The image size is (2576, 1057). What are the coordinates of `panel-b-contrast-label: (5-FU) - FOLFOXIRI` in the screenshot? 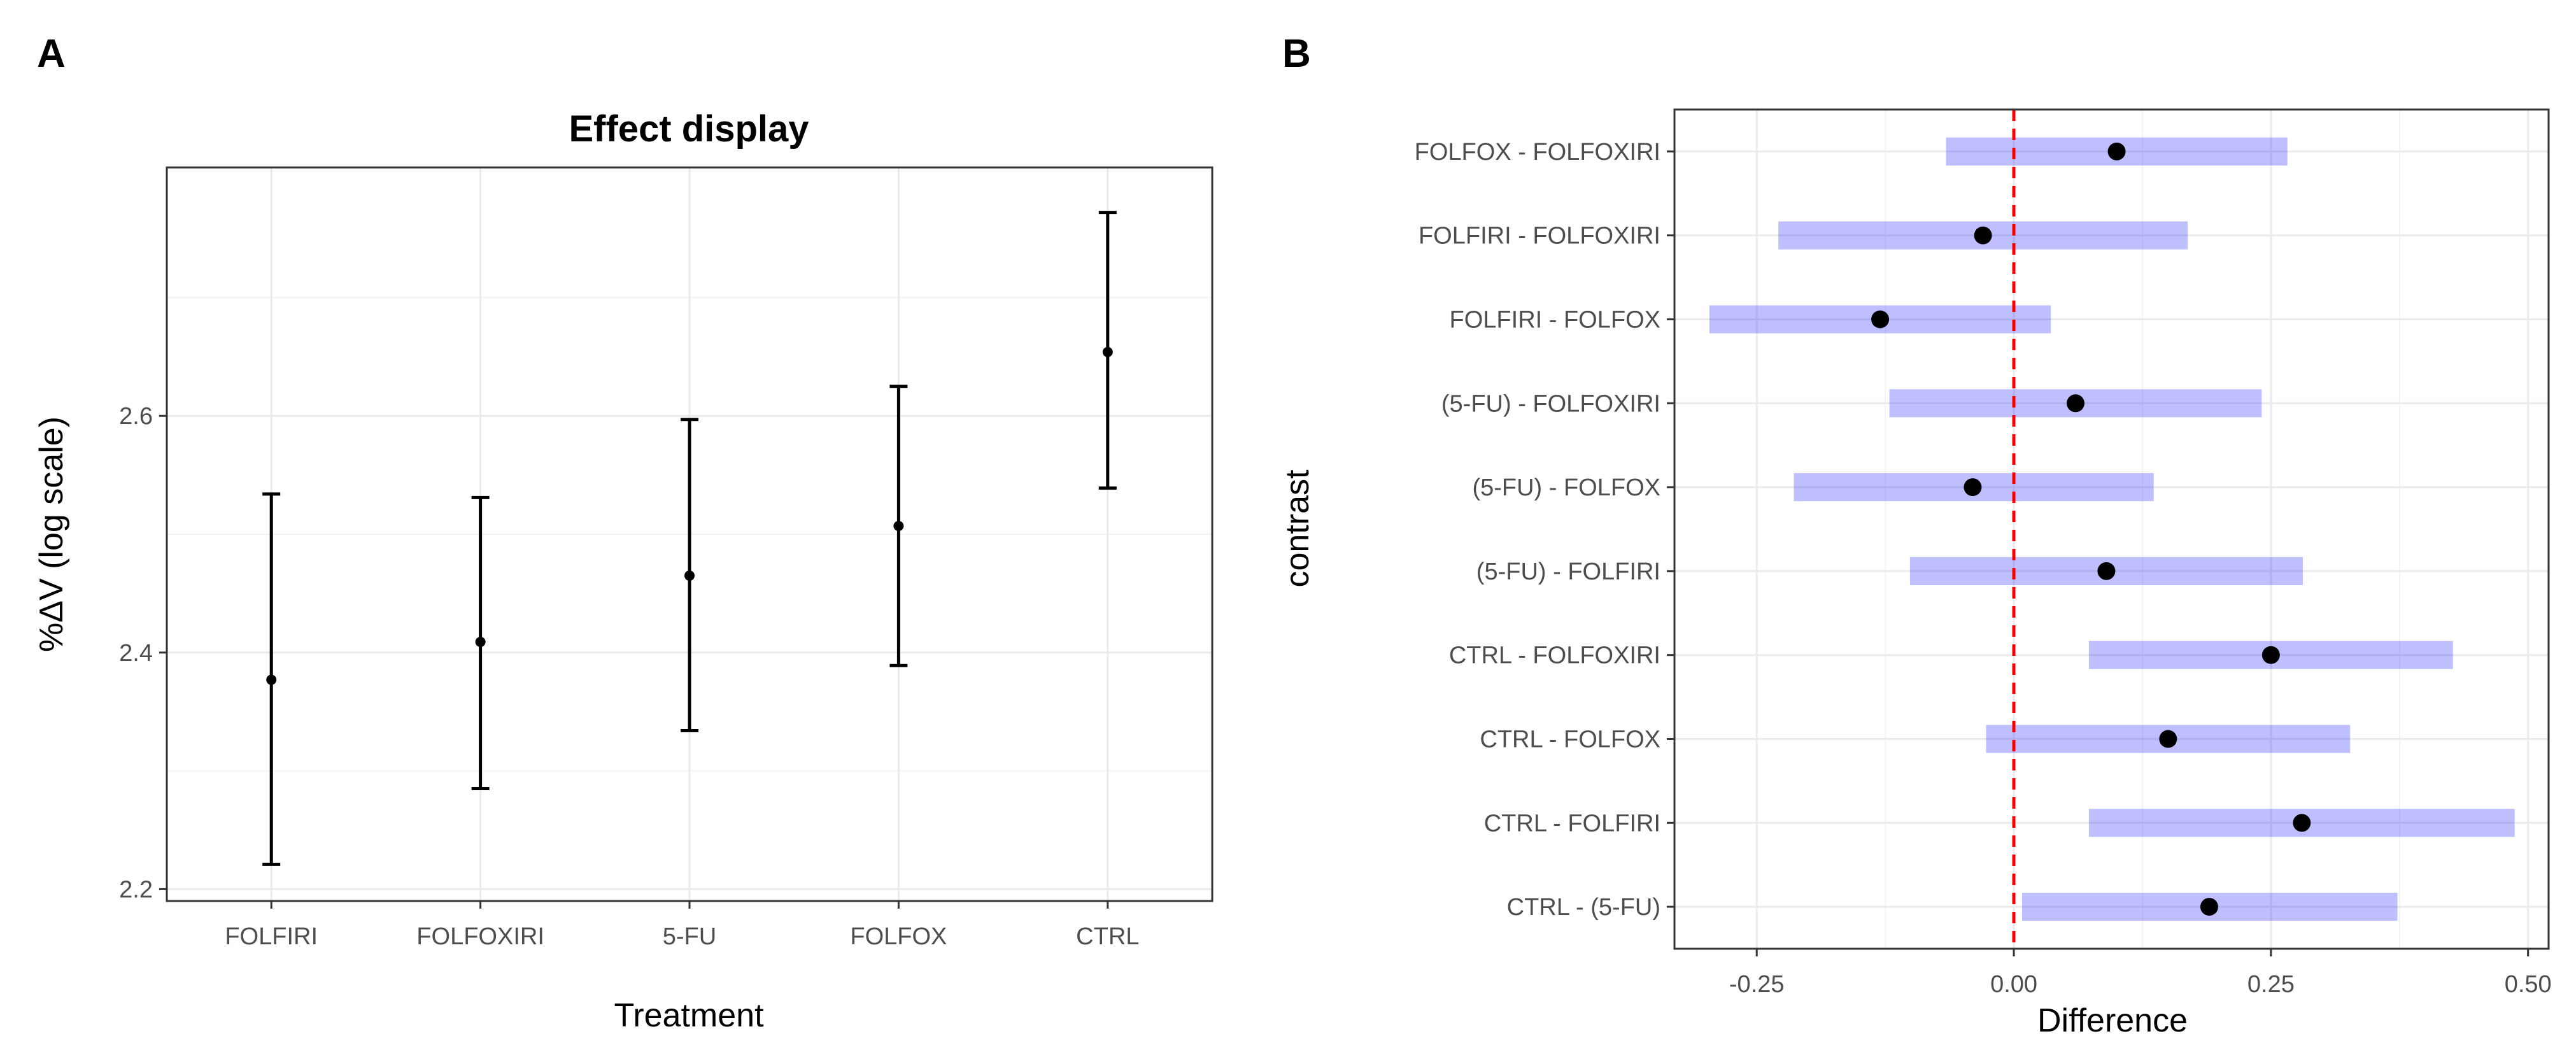 It's located at (1550, 403).